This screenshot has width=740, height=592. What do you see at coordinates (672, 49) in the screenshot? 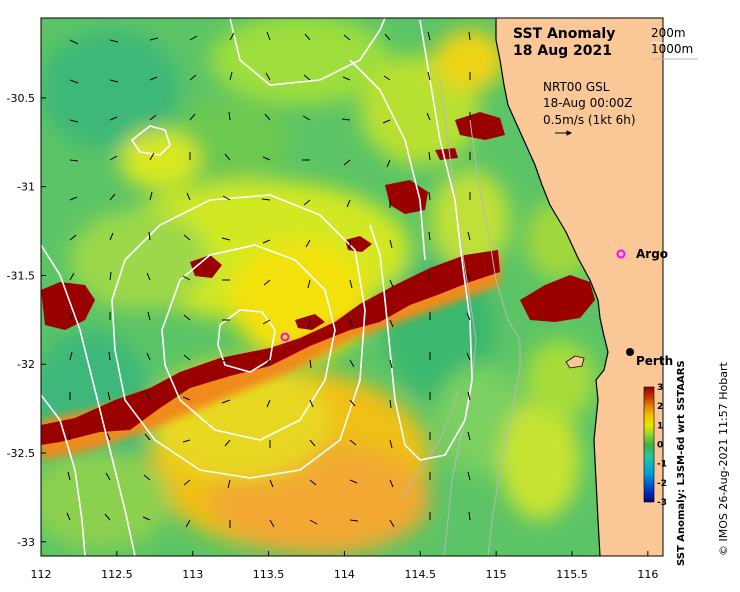
I see `depth-legend-1000m: 1000m` at bounding box center [672, 49].